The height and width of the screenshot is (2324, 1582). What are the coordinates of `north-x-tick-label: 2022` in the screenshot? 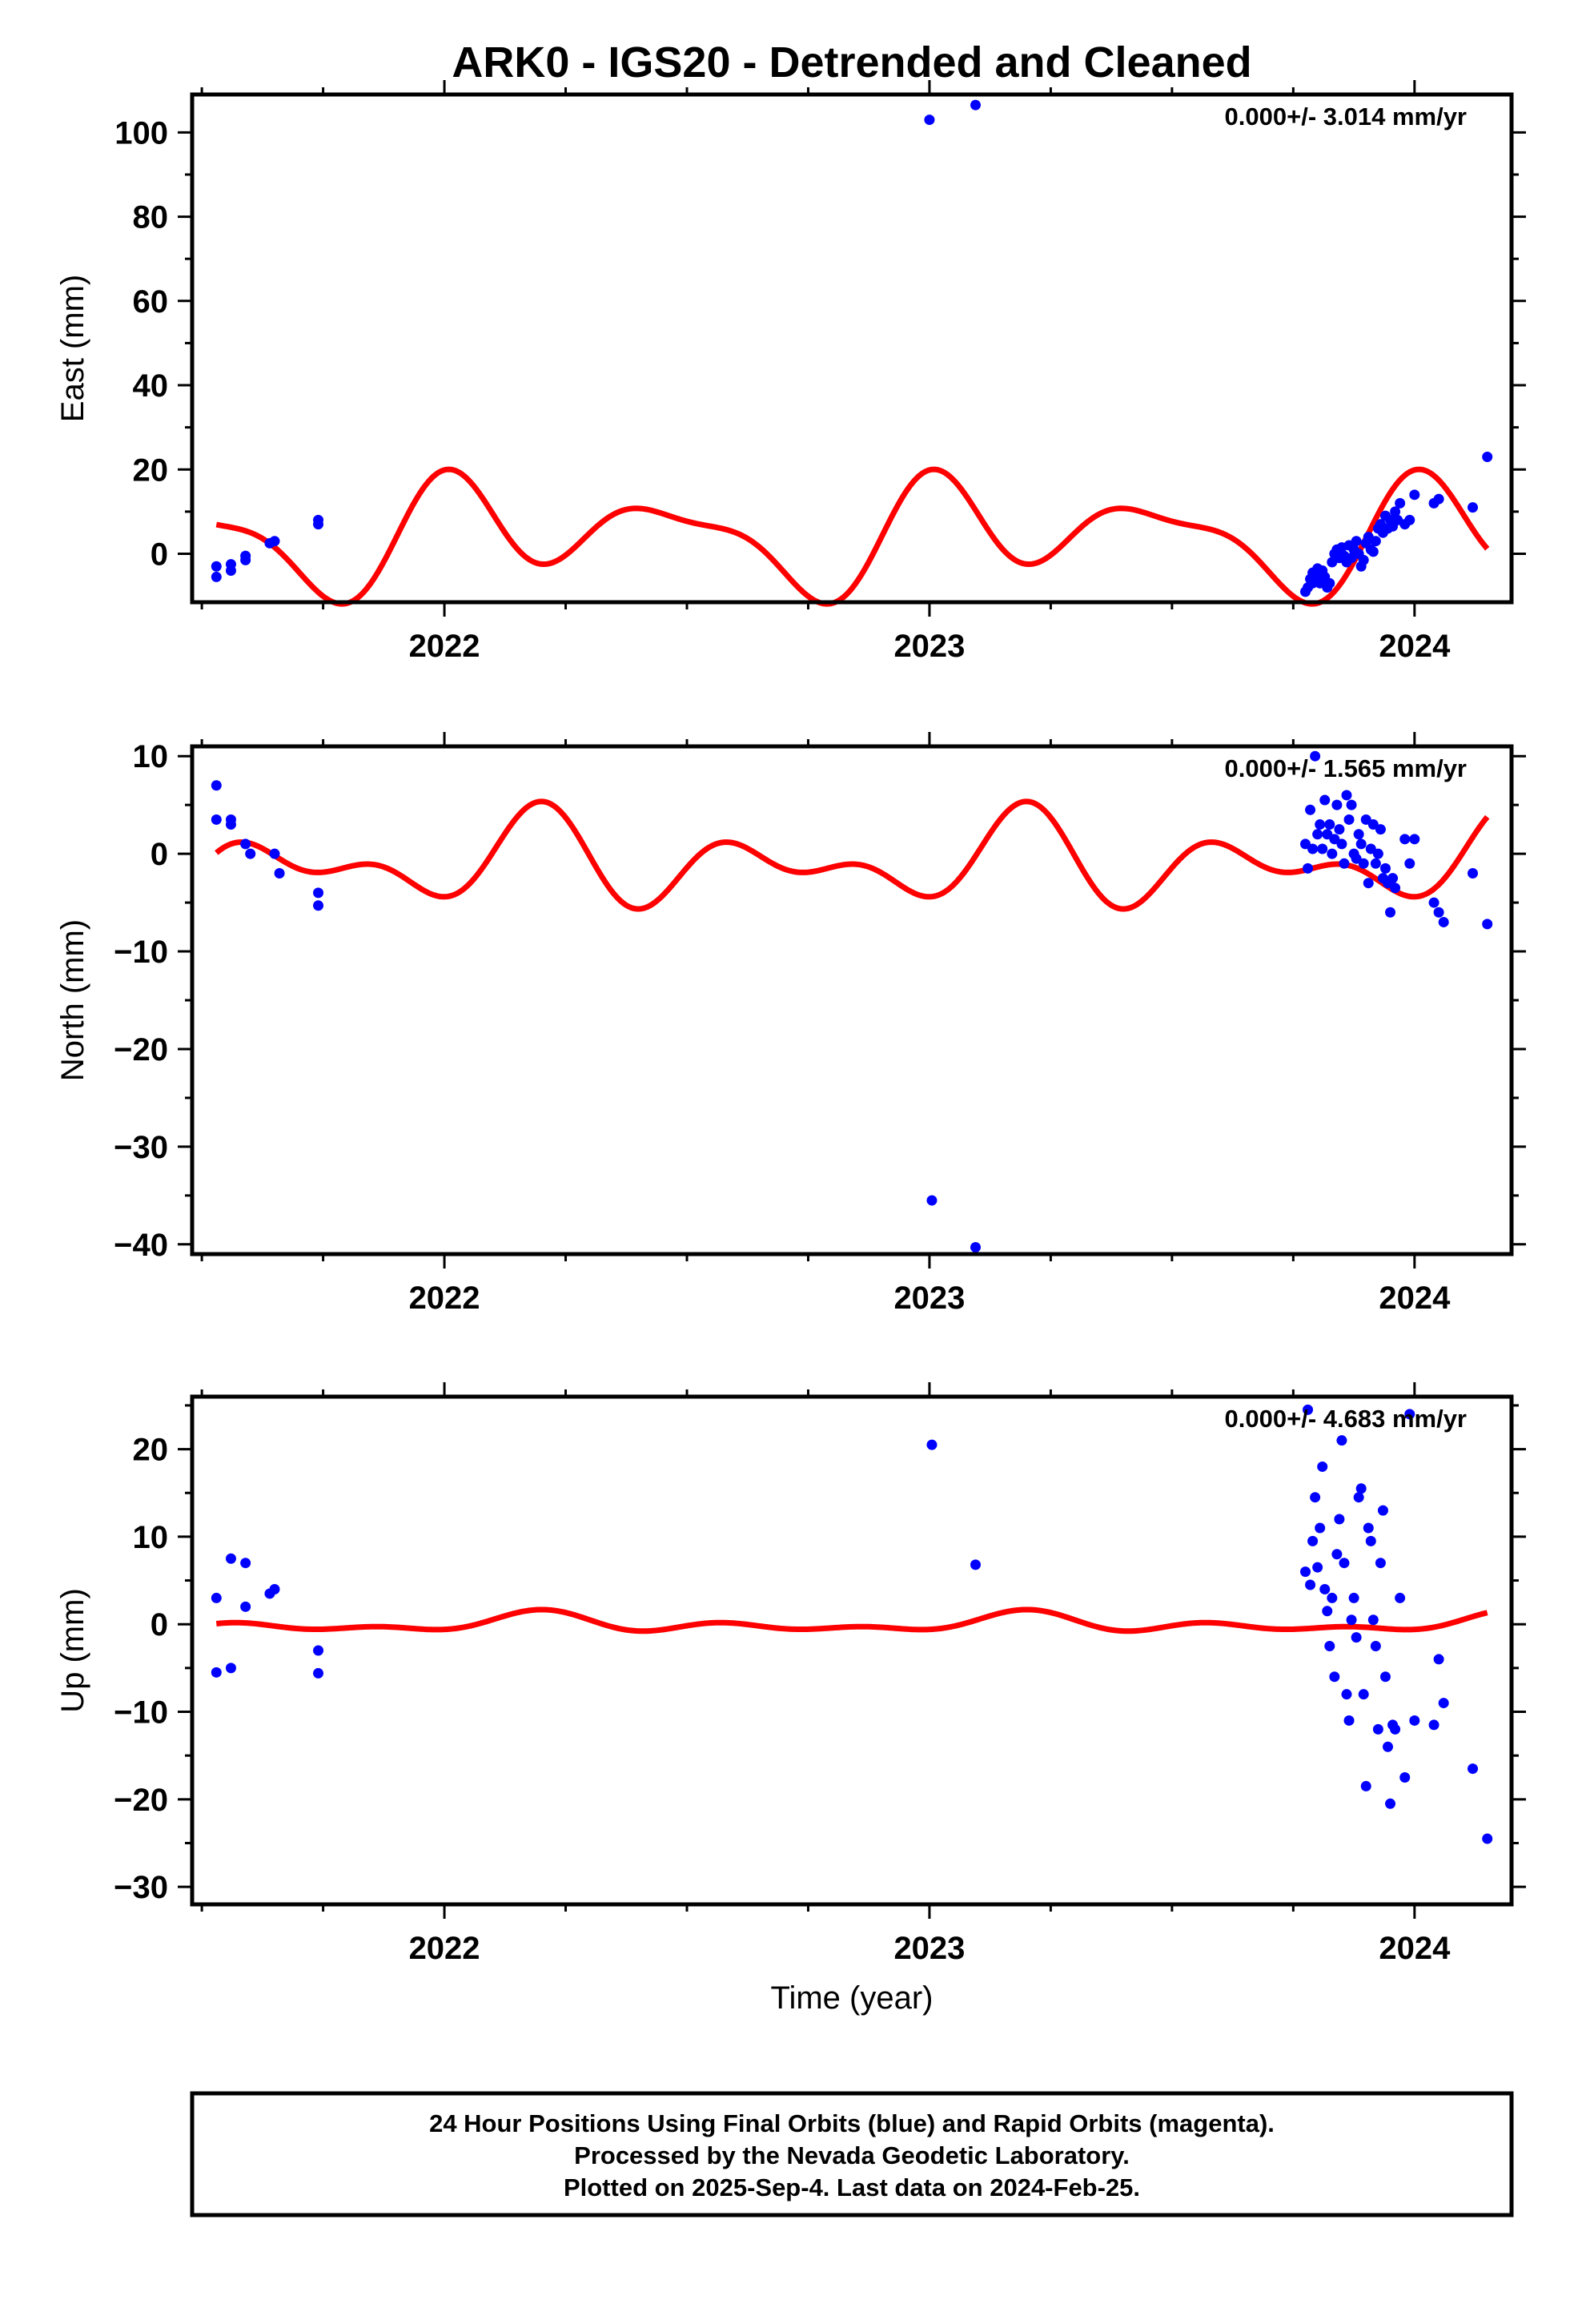 It's located at (444, 1298).